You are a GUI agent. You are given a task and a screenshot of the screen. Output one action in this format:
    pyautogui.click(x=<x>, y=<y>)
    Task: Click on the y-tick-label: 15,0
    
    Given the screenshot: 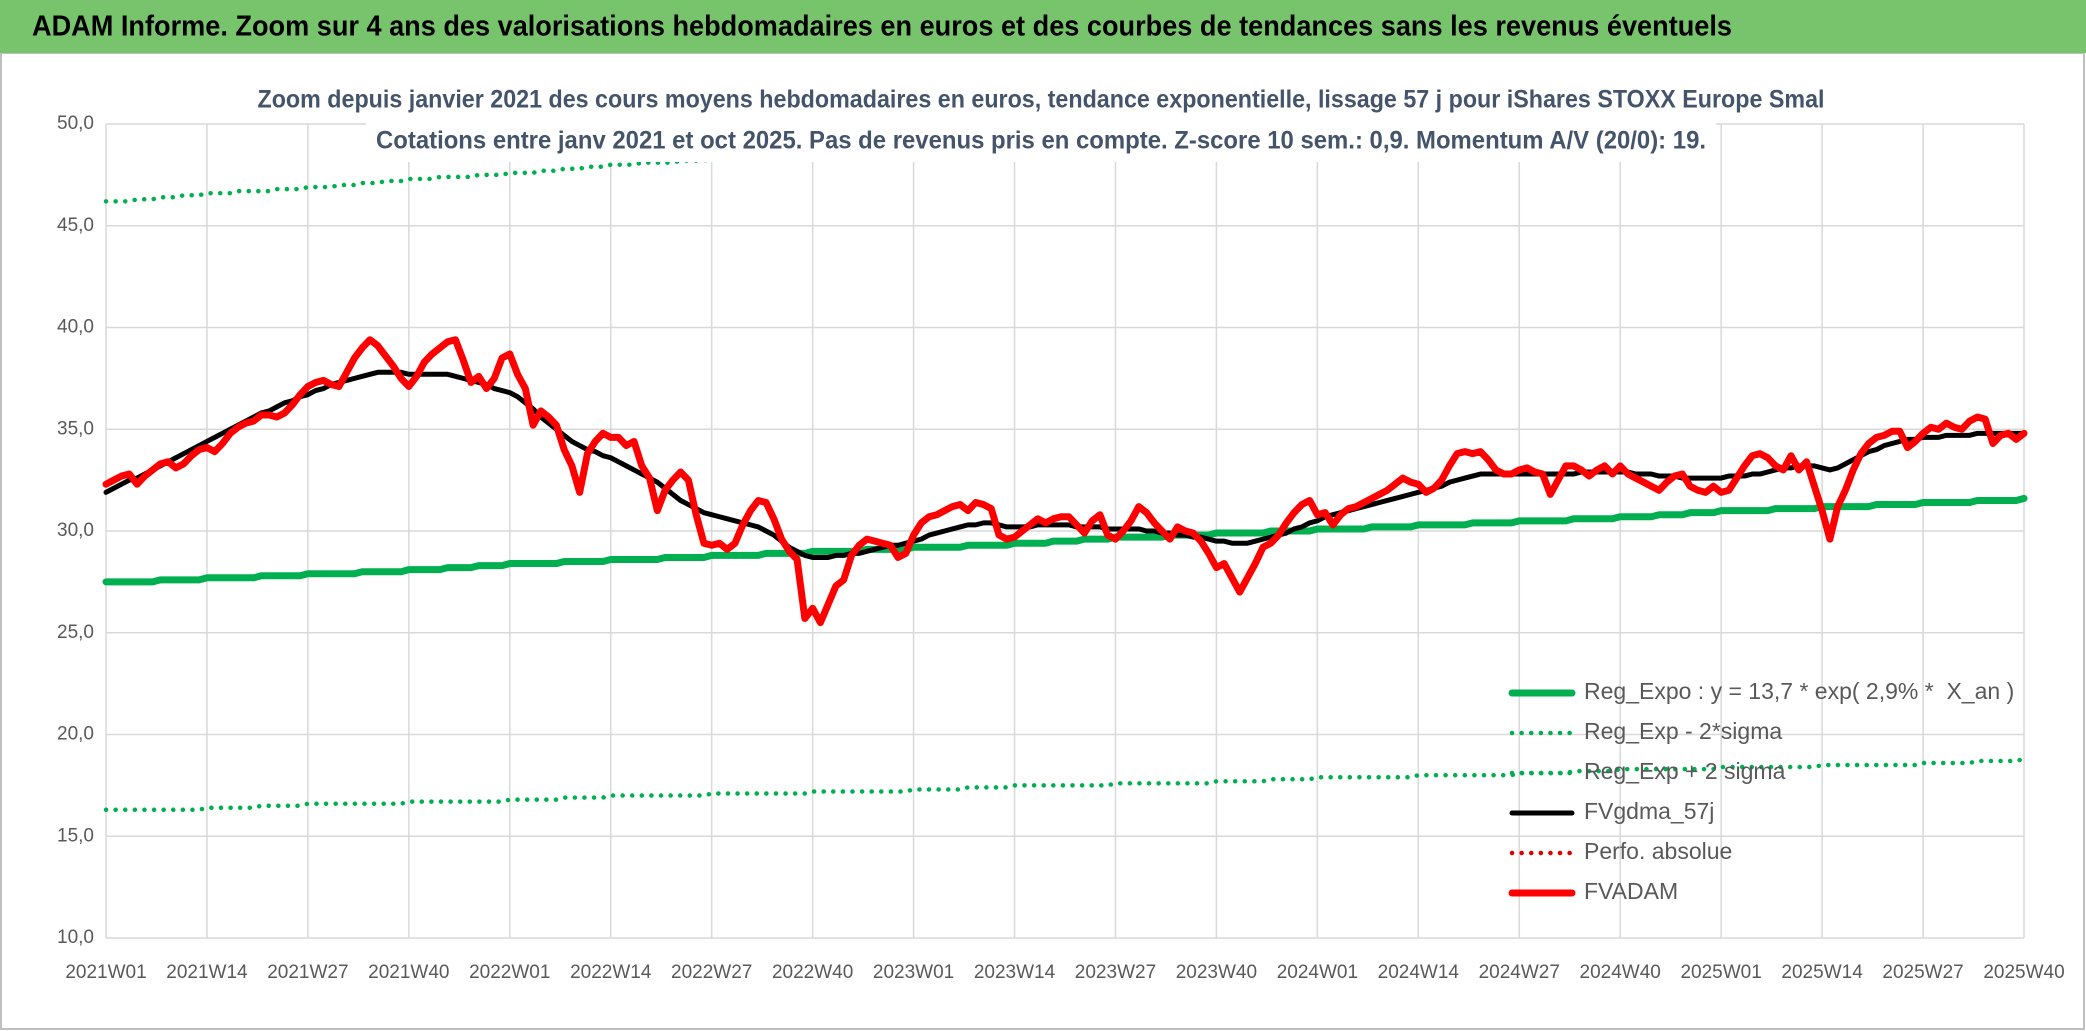 What is the action you would take?
    pyautogui.click(x=75, y=835)
    